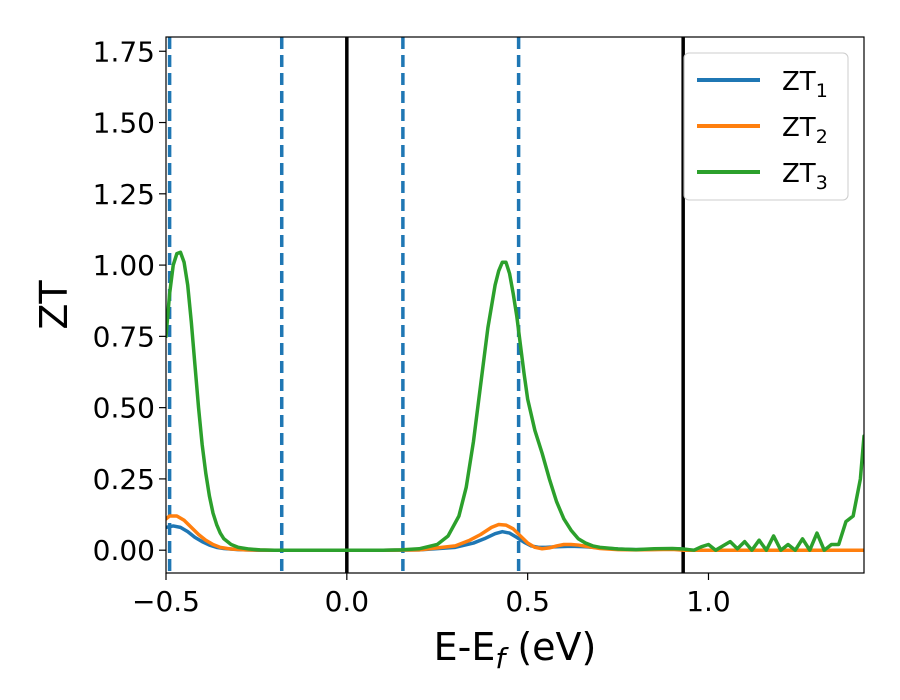  What do you see at coordinates (527, 601) in the screenshot?
I see `x-tick-label-2: 0.5` at bounding box center [527, 601].